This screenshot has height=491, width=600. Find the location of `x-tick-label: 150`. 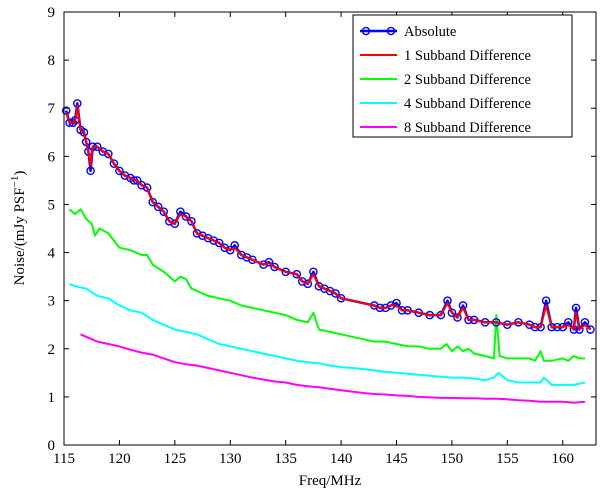

x-tick-label: 150 is located at coordinates (452, 459).